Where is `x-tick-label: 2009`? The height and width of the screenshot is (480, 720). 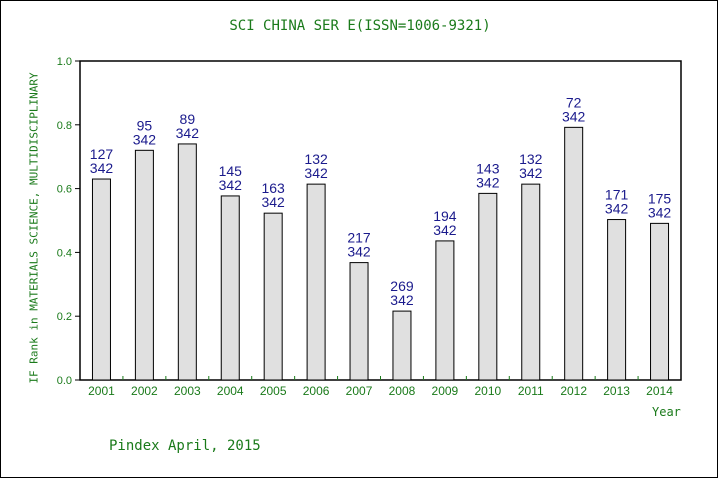
x-tick-label: 2009 is located at coordinates (445, 391).